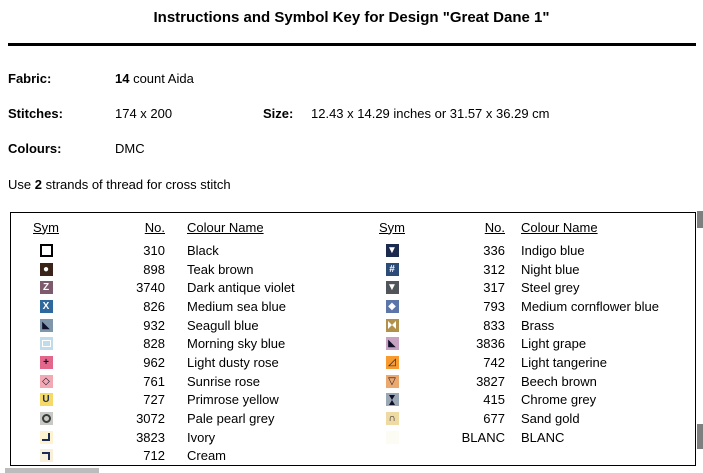 The width and height of the screenshot is (703, 473). What do you see at coordinates (154, 381) in the screenshot?
I see `floss-number: 761` at bounding box center [154, 381].